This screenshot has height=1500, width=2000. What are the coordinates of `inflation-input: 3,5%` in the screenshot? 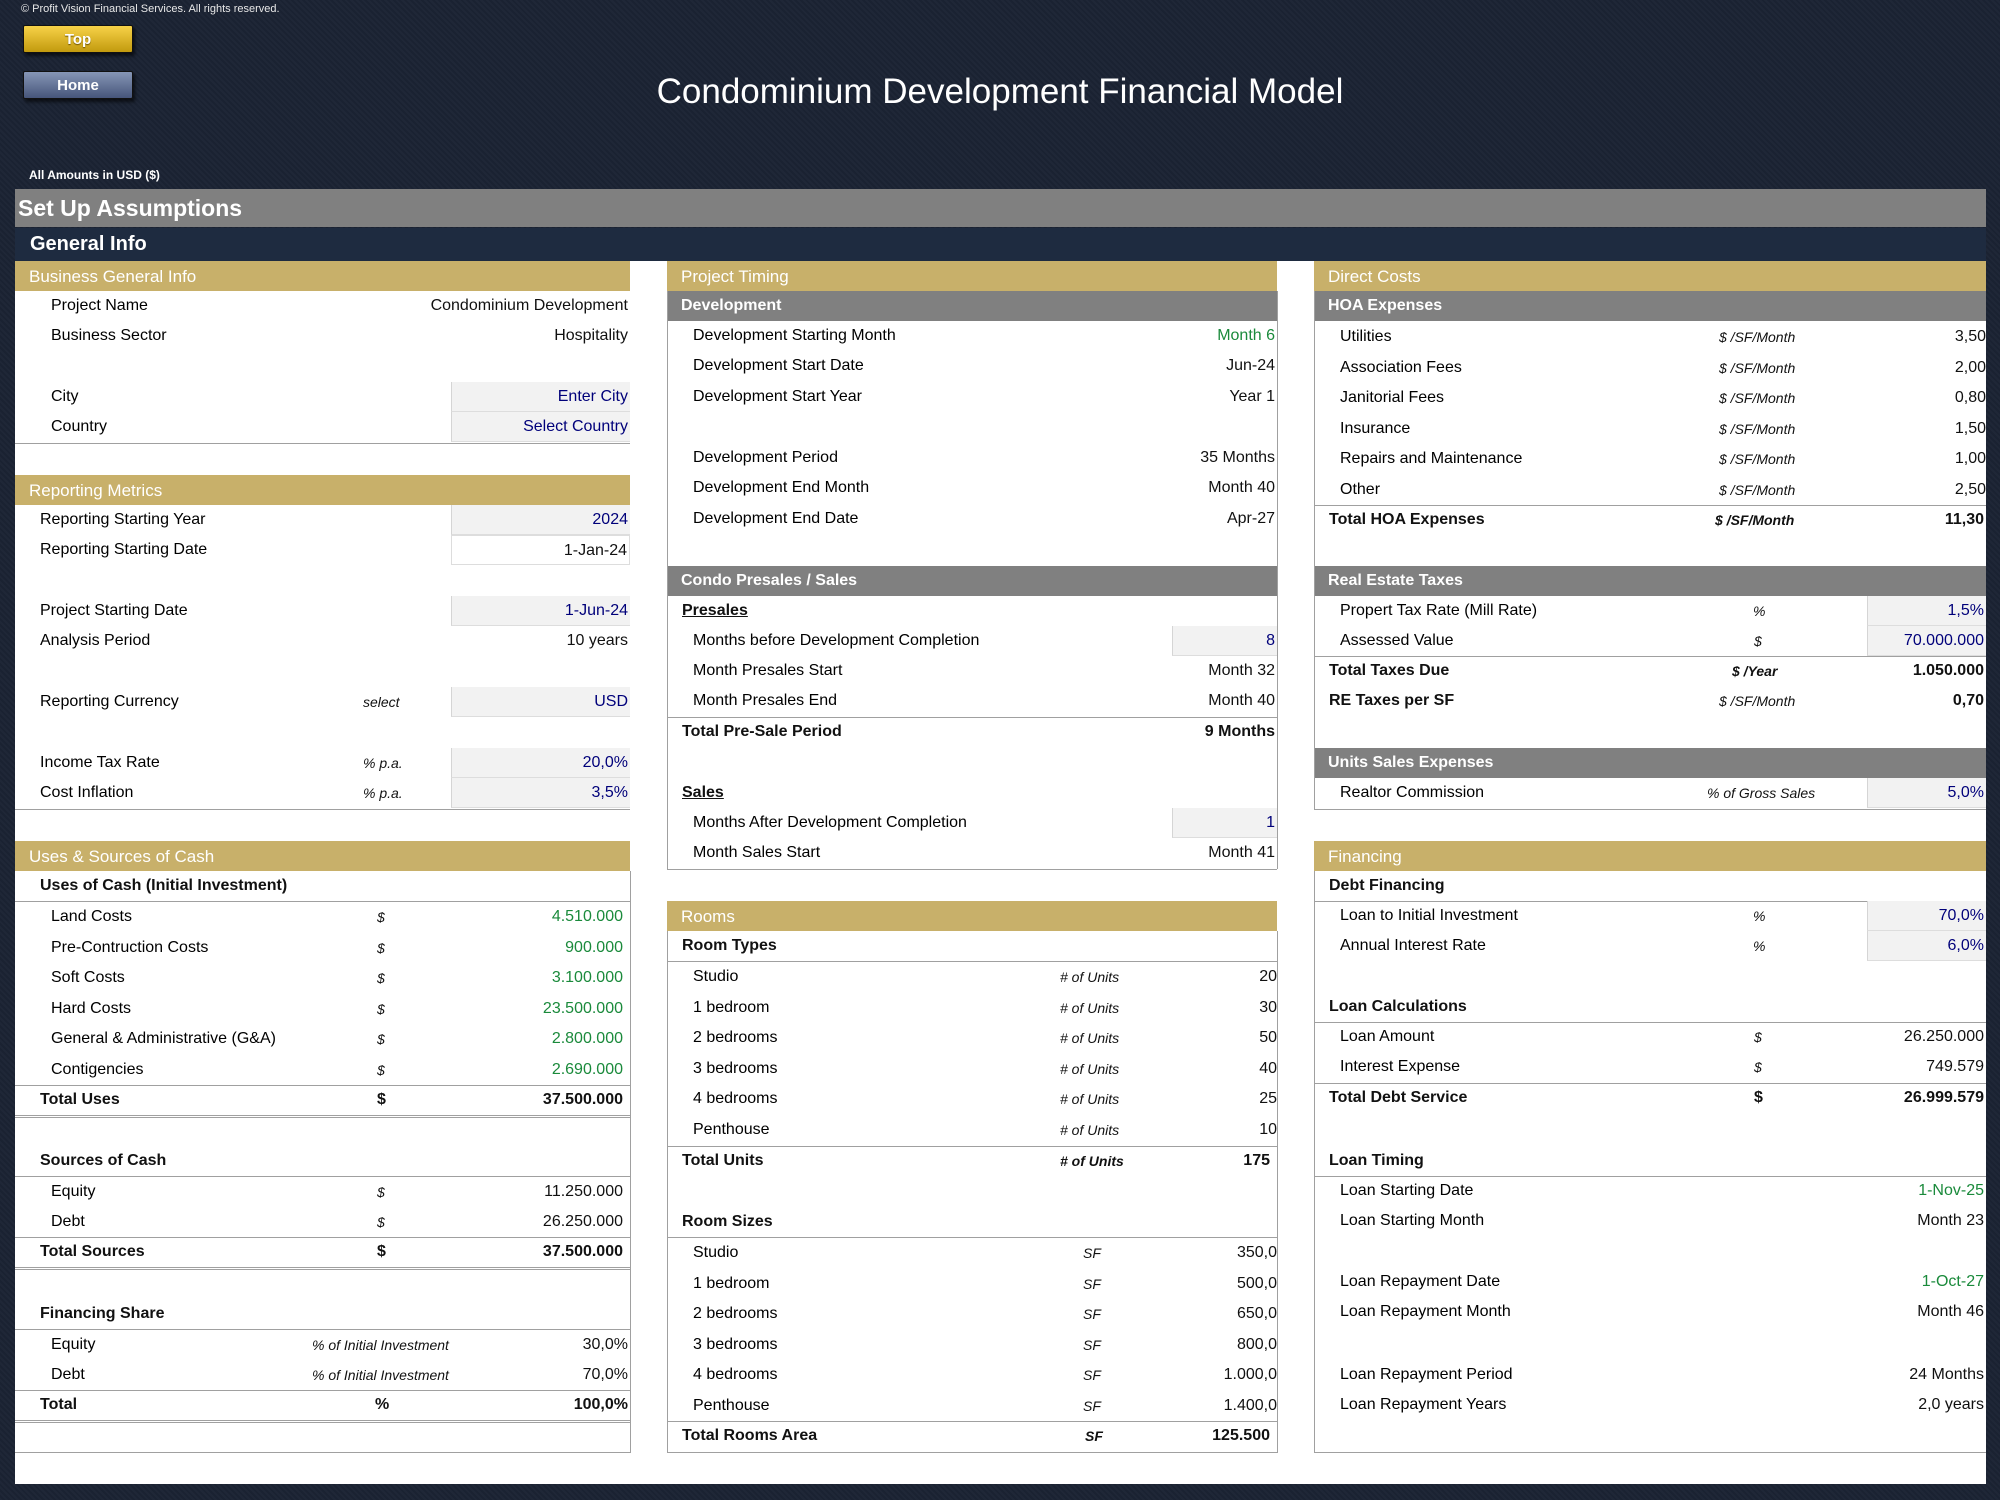 It's located at (540, 793).